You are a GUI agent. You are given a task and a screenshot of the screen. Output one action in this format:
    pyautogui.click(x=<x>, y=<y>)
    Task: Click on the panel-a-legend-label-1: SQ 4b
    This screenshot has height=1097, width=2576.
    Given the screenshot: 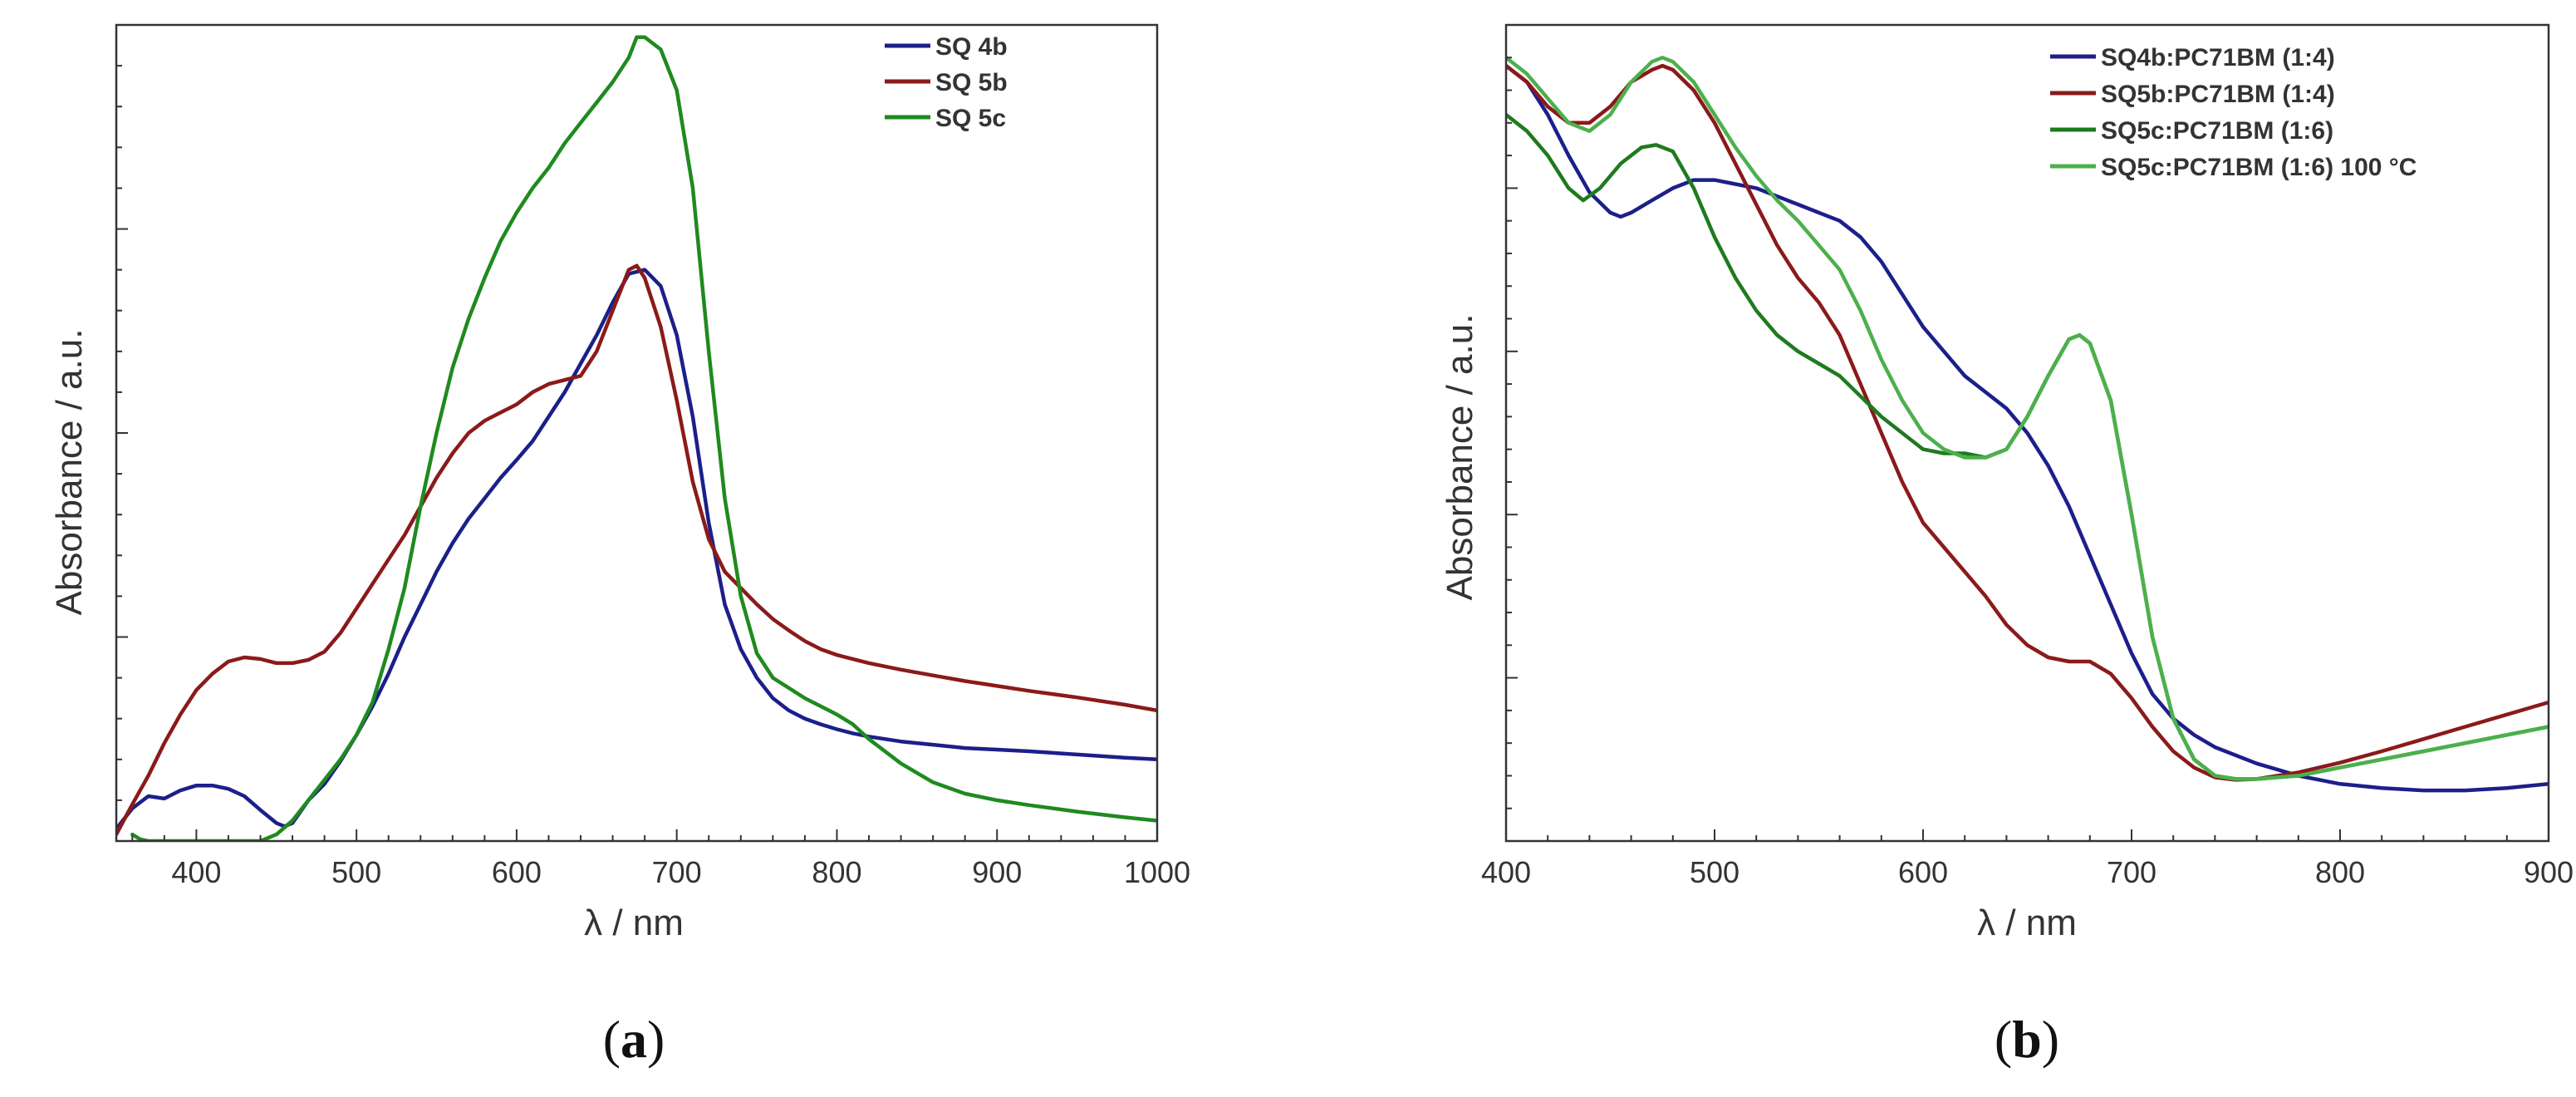 What is the action you would take?
    pyautogui.click(x=971, y=47)
    